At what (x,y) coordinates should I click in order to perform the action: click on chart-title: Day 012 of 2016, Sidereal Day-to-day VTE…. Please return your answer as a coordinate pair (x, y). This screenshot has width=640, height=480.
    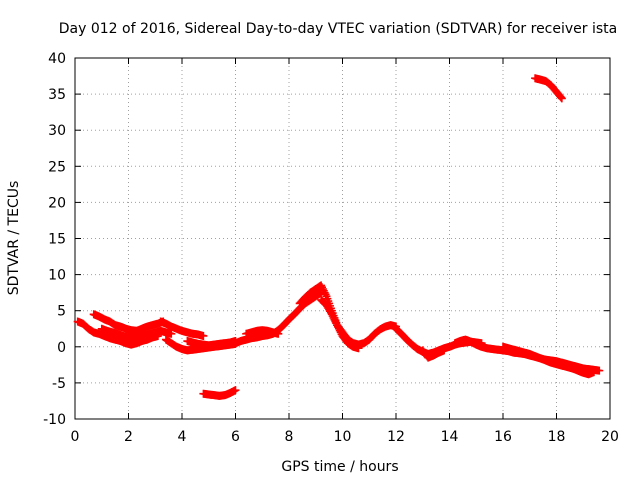
    Looking at the image, I should click on (338, 29).